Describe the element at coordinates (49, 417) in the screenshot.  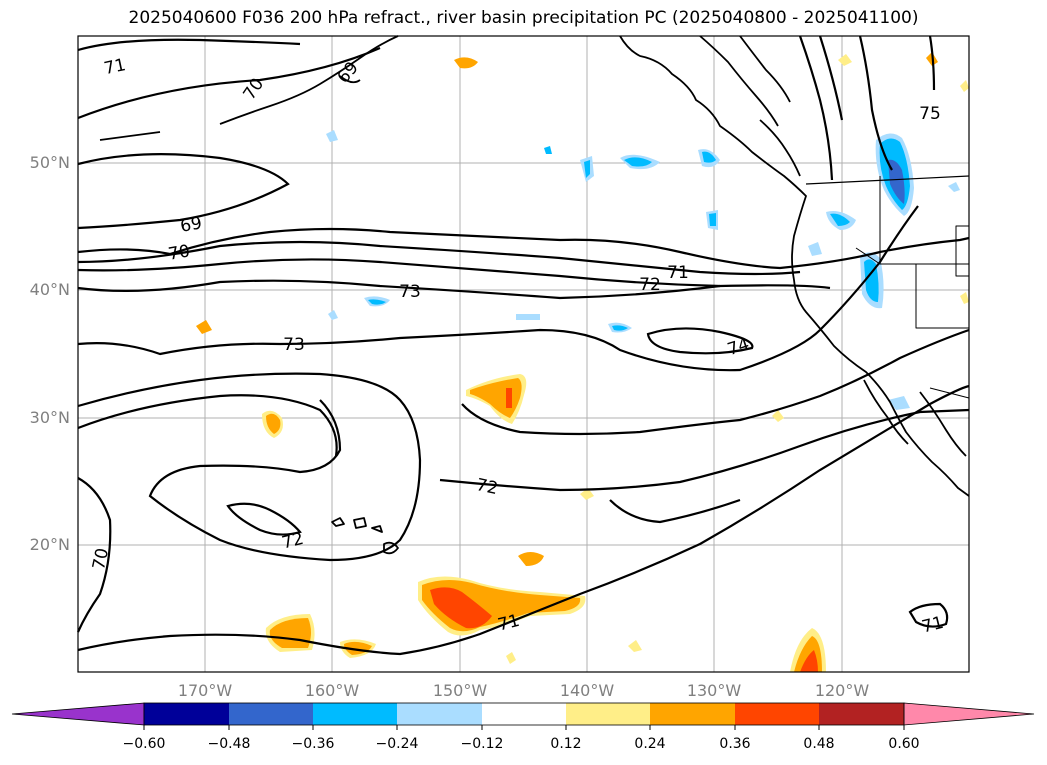
I see `lat-label: 30°N` at that location.